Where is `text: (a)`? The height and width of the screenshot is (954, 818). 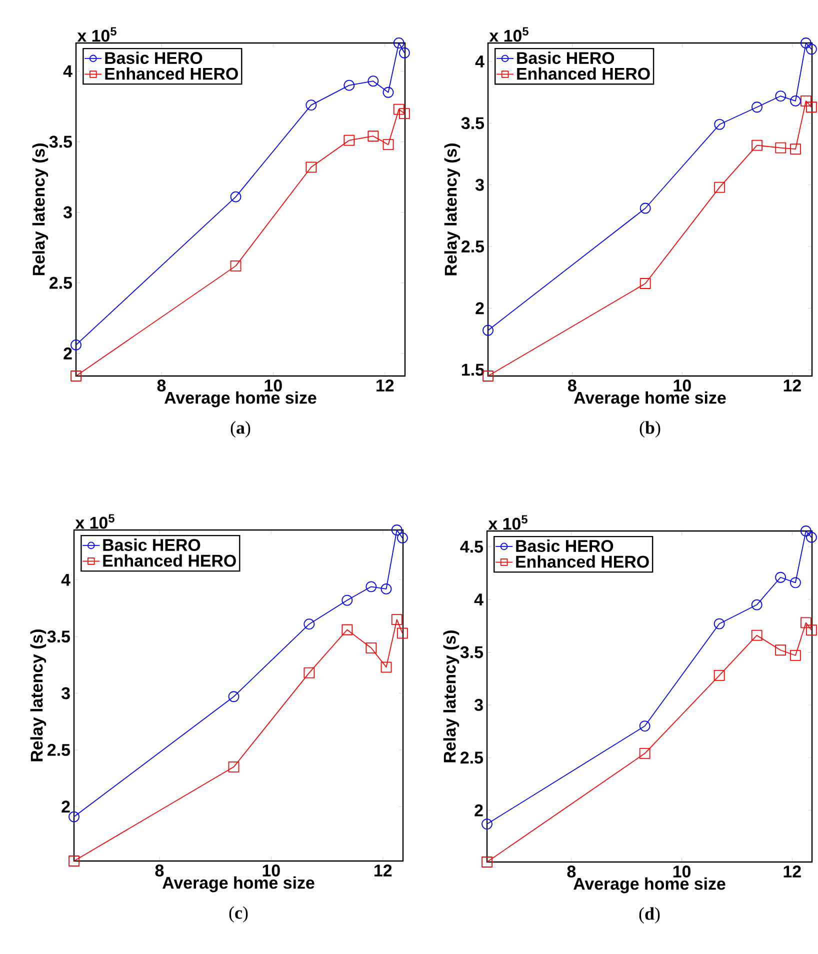
text: (a) is located at coordinates (240, 429).